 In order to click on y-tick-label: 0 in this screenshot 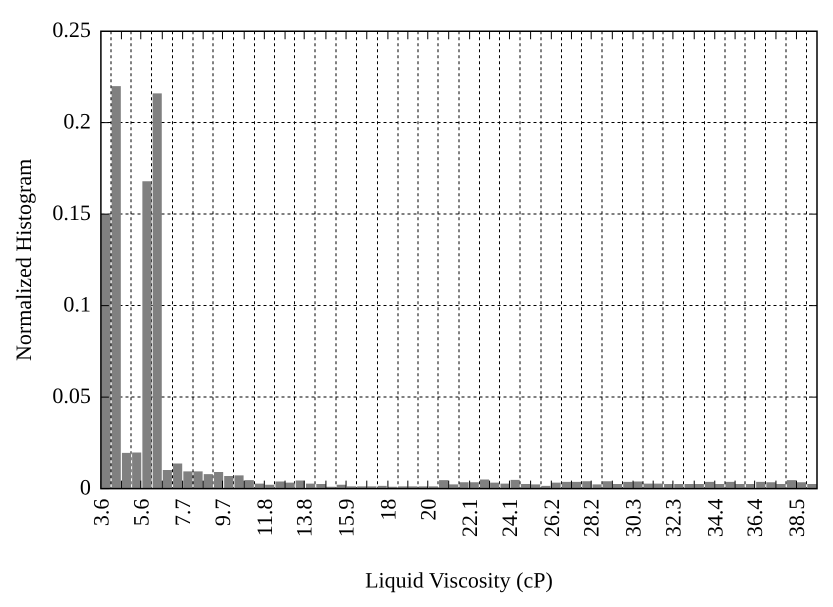, I will do `click(85, 487)`.